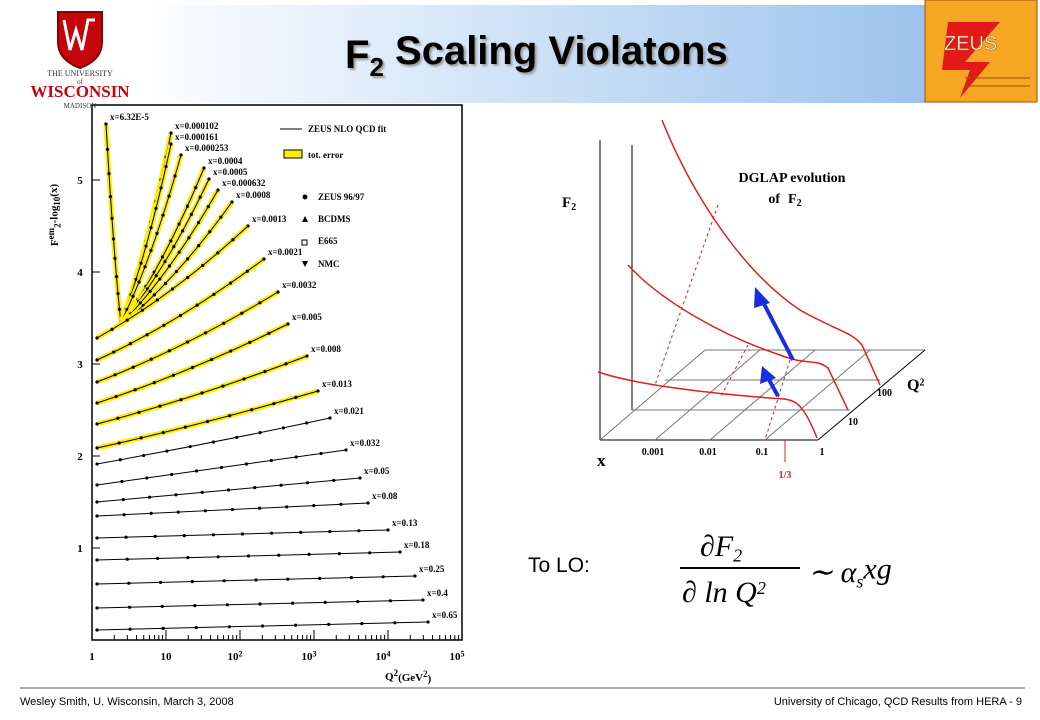 The height and width of the screenshot is (720, 1040). I want to click on arrow-head, so click(762, 297).